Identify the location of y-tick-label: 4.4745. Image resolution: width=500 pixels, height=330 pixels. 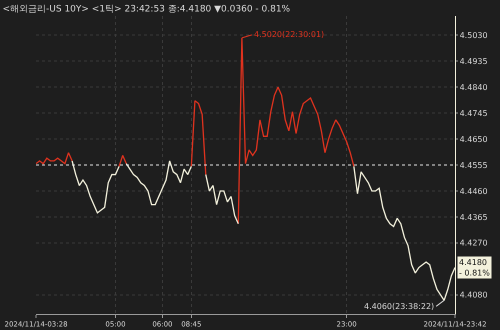
(474, 113).